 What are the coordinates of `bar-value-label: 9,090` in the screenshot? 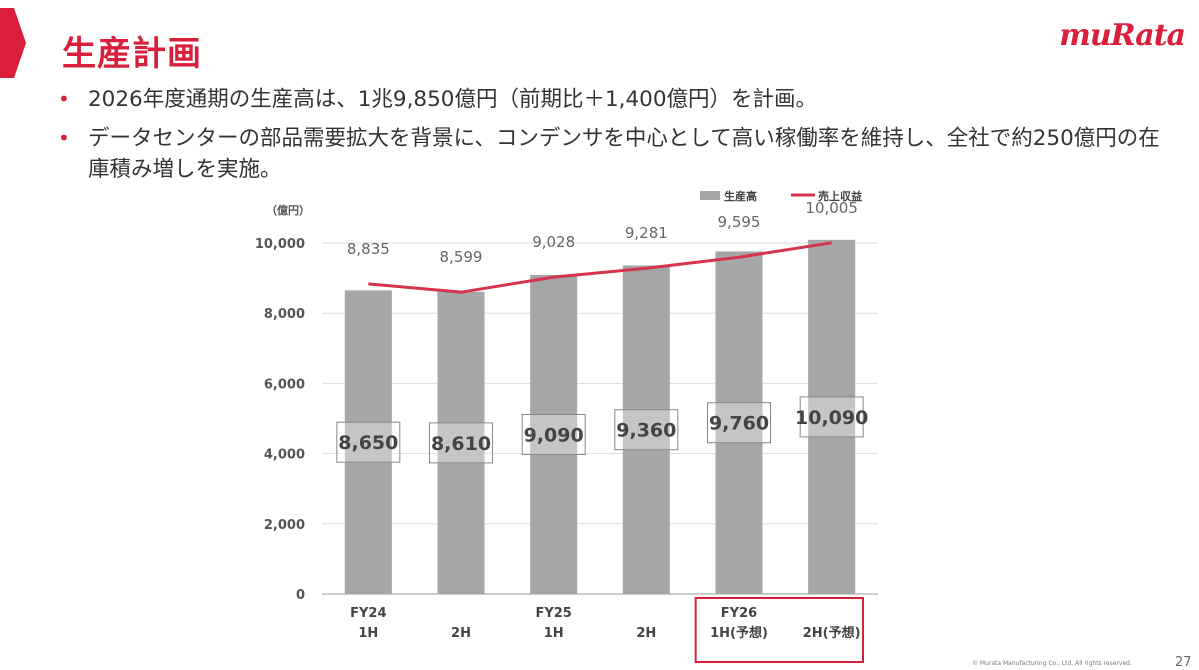 It's located at (554, 435).